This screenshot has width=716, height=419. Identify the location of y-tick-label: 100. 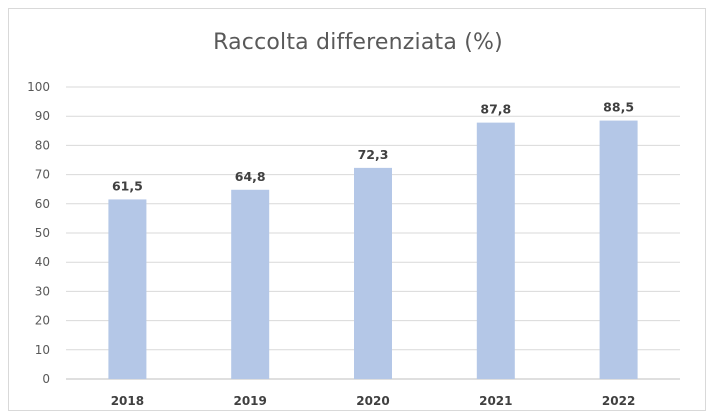
(38, 87).